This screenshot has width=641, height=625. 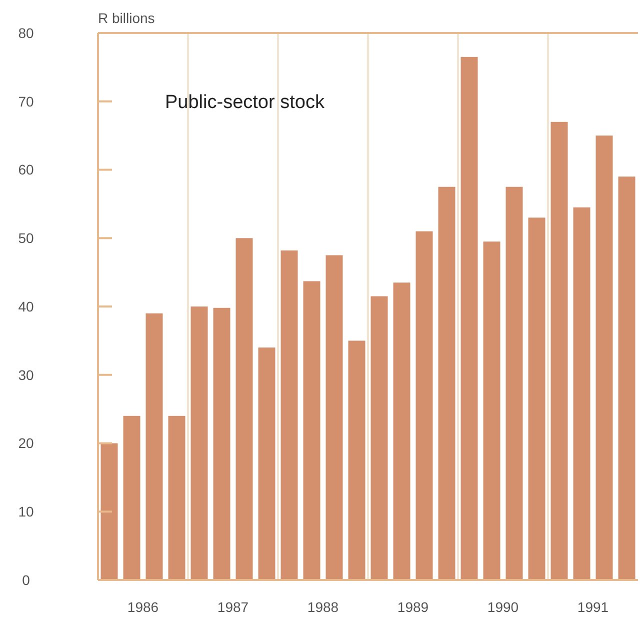 I want to click on y-tick-label: 40, so click(x=26, y=306).